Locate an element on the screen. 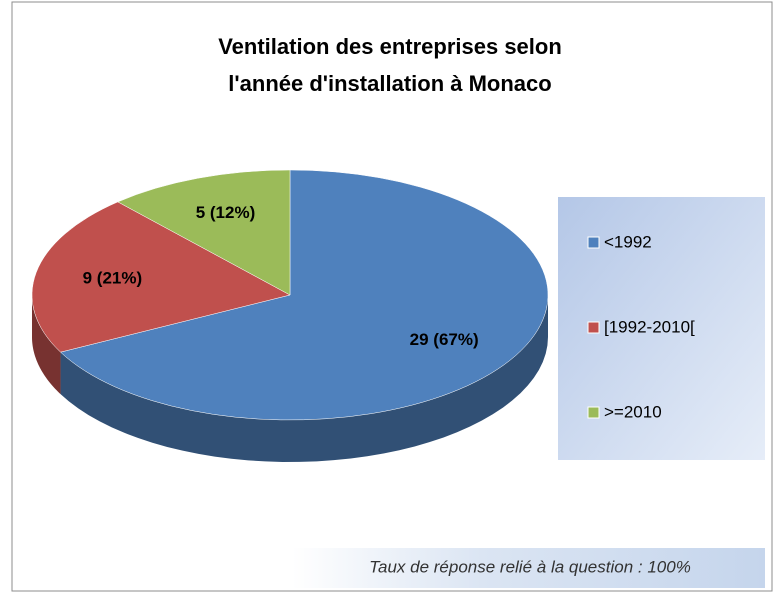 The image size is (778, 592). legend-label: >=2010 is located at coordinates (633, 411).